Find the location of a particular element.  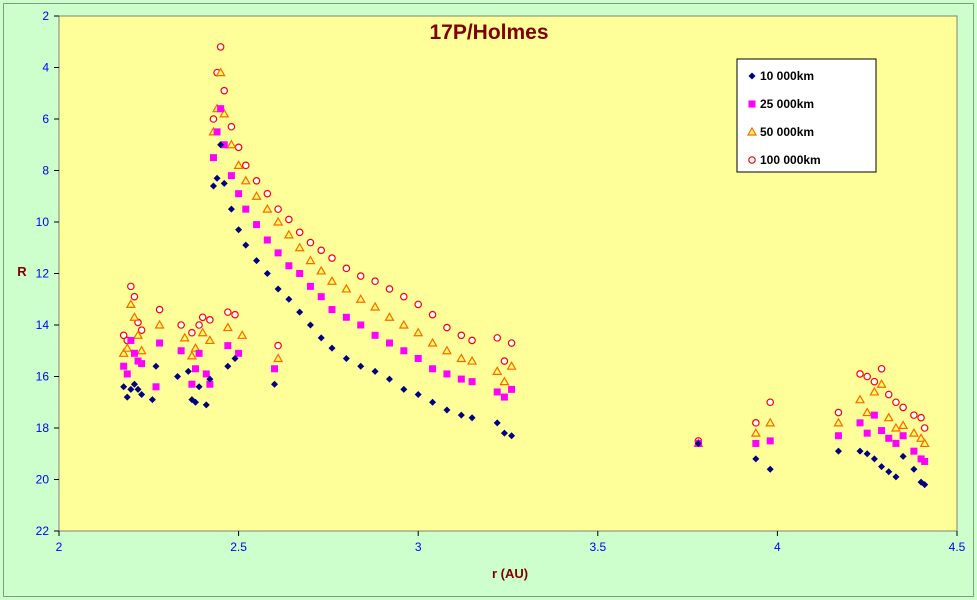

x-tick-label: 3 is located at coordinates (418, 547).